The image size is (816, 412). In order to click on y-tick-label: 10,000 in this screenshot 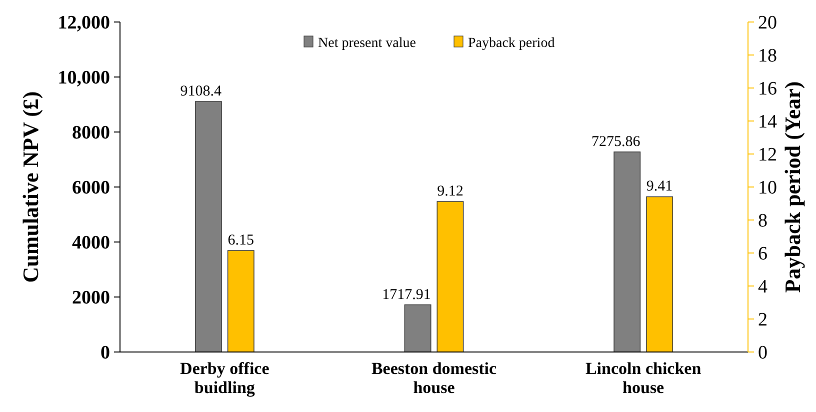, I will do `click(84, 78)`.